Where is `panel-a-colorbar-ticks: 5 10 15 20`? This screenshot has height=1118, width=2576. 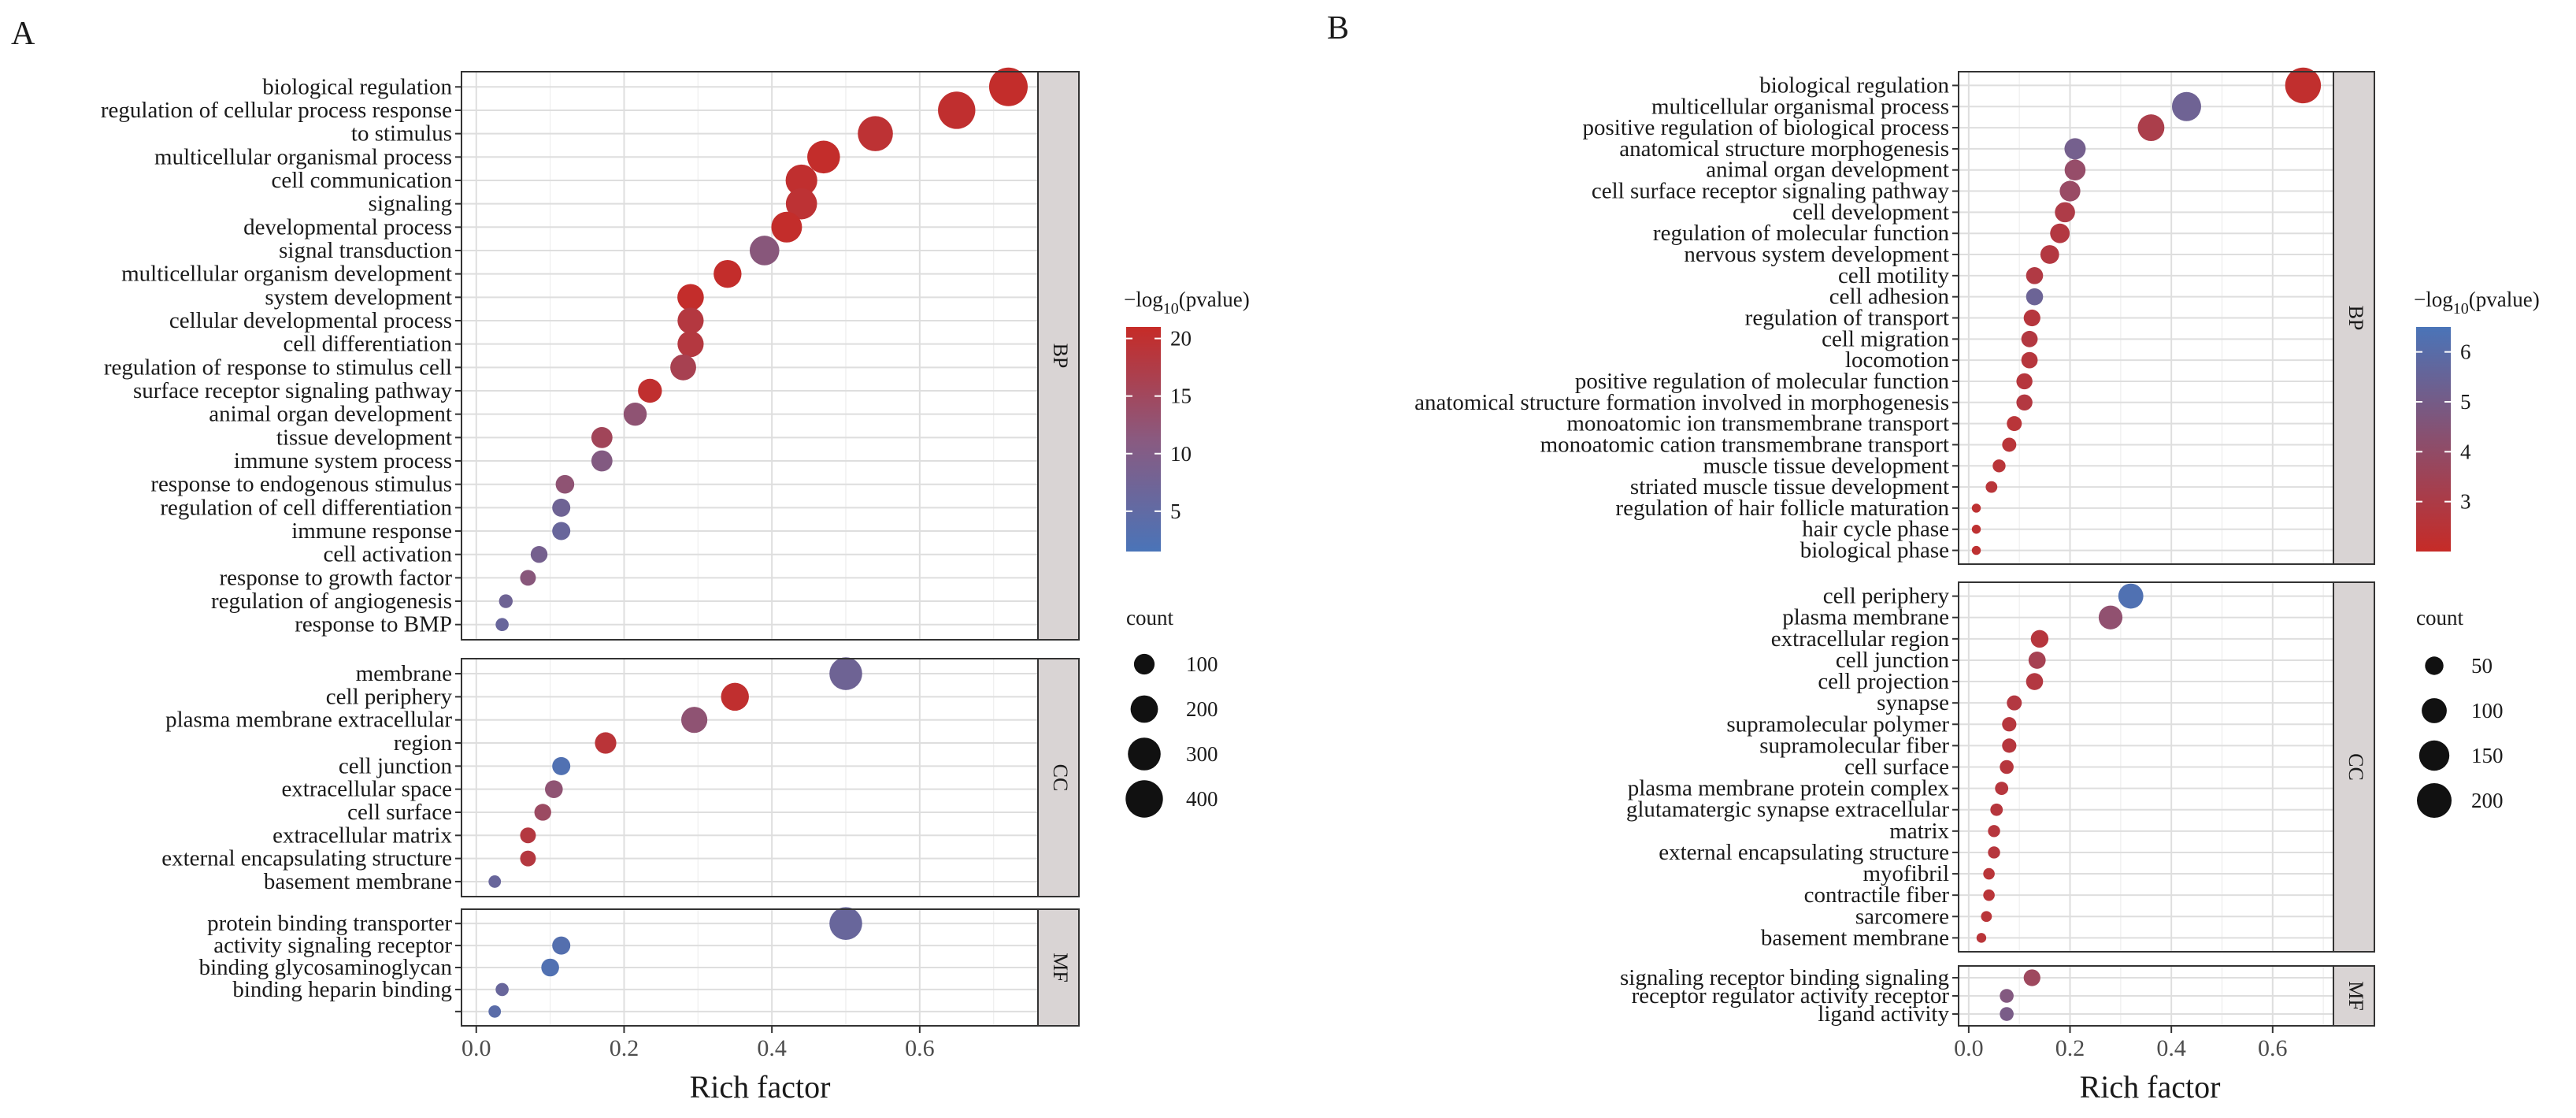 panel-a-colorbar-ticks: 5 10 15 20 is located at coordinates (1159, 425).